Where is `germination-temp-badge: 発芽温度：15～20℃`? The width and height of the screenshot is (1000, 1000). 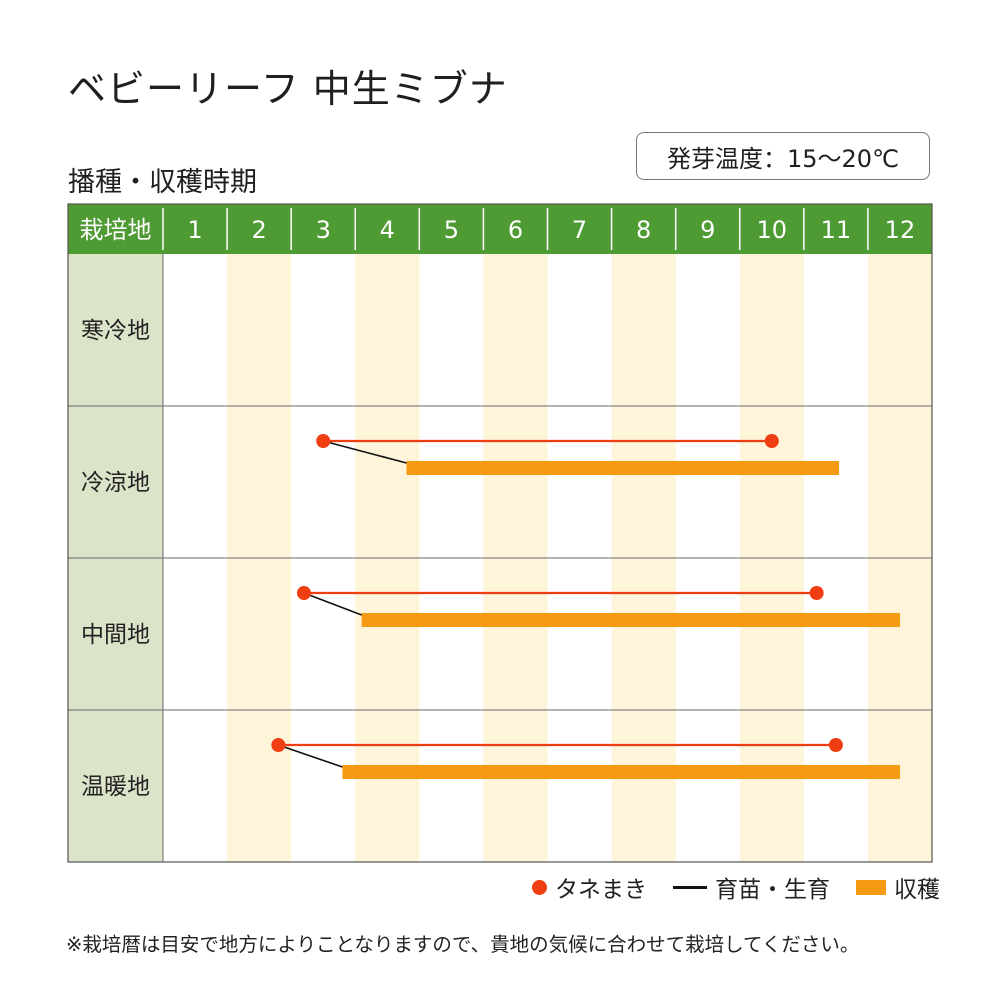 germination-temp-badge: 発芽温度：15～20℃ is located at coordinates (783, 156).